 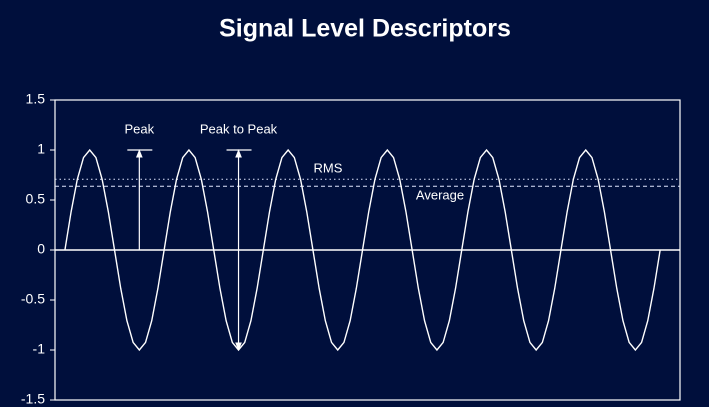 I want to click on reference-label: RMS, so click(x=328, y=168).